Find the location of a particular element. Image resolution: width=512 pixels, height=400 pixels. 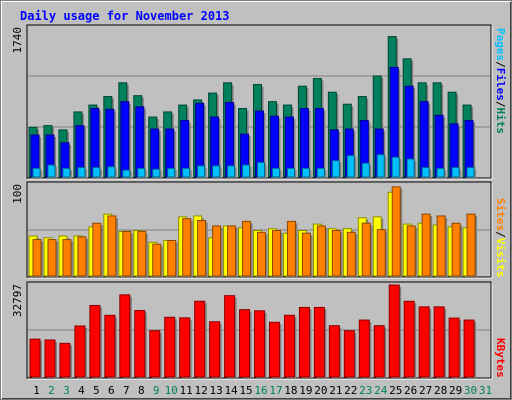

chart-title: Daily usage for November 2013 is located at coordinates (125, 16).